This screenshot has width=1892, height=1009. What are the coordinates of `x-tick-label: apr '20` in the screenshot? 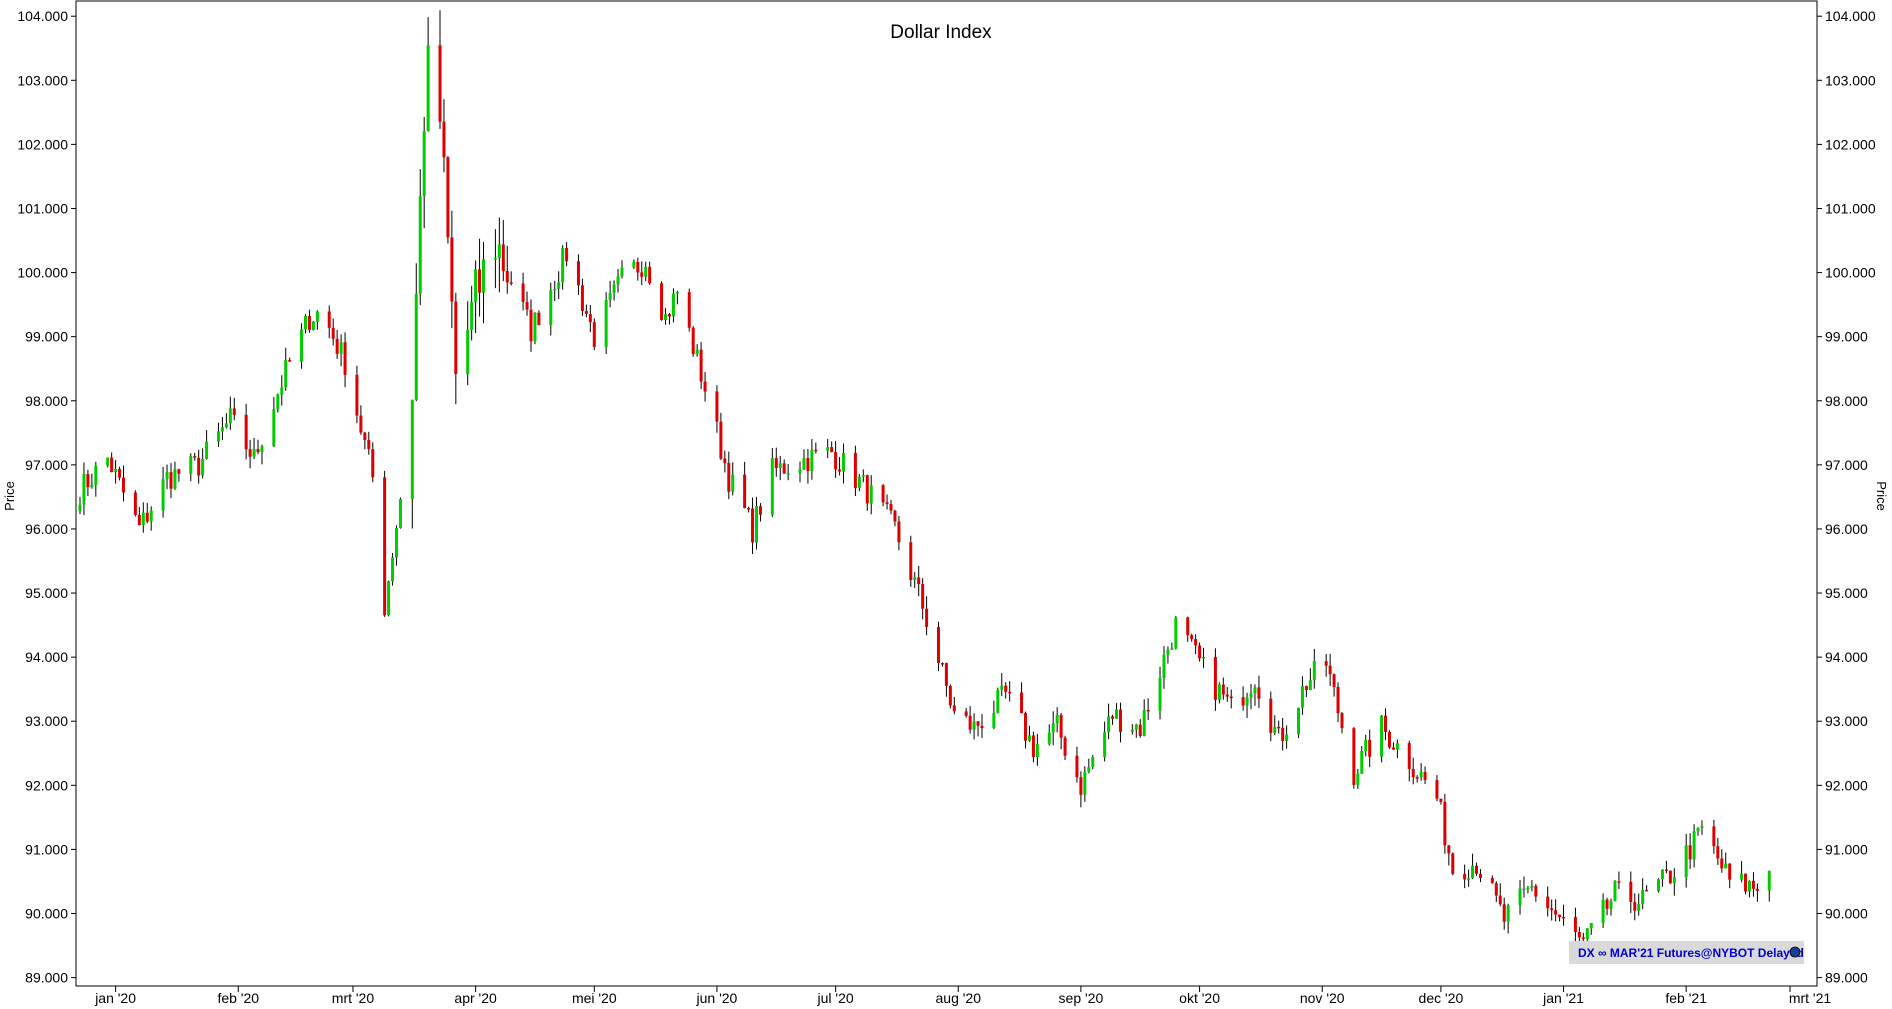 It's located at (475, 998).